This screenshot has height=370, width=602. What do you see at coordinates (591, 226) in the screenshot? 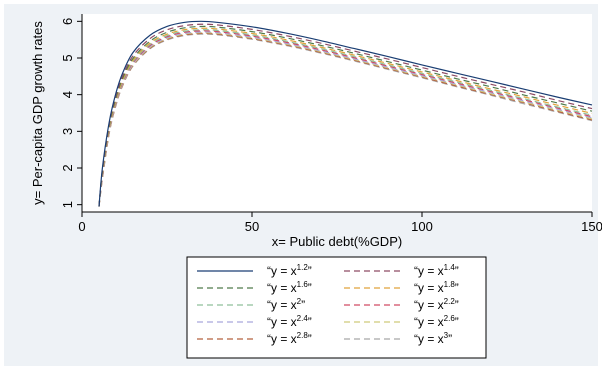
I see `x-tick-label: 150` at bounding box center [591, 226].